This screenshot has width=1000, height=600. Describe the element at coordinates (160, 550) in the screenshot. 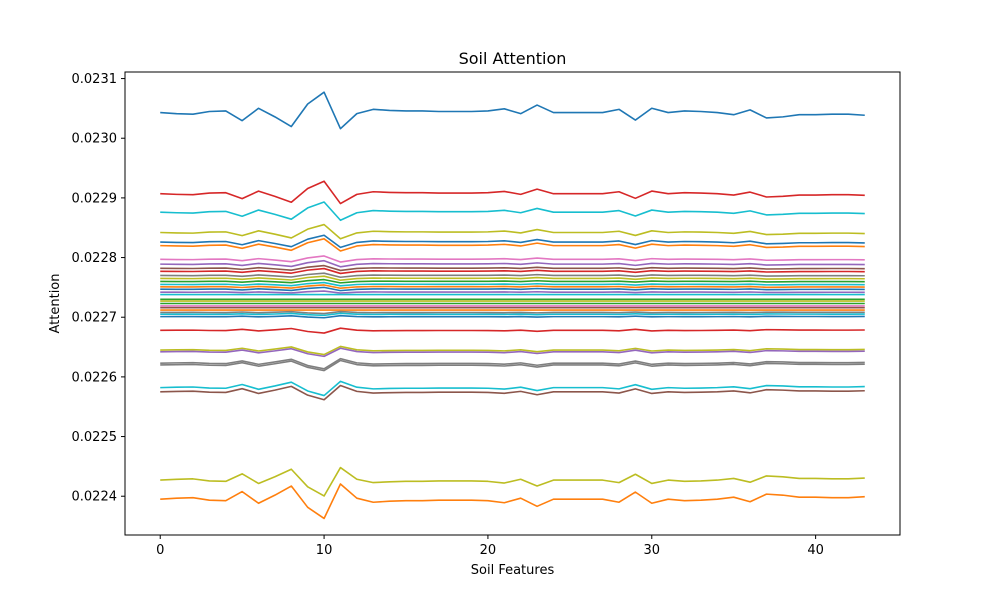

I see `x-tick-label: 0` at that location.